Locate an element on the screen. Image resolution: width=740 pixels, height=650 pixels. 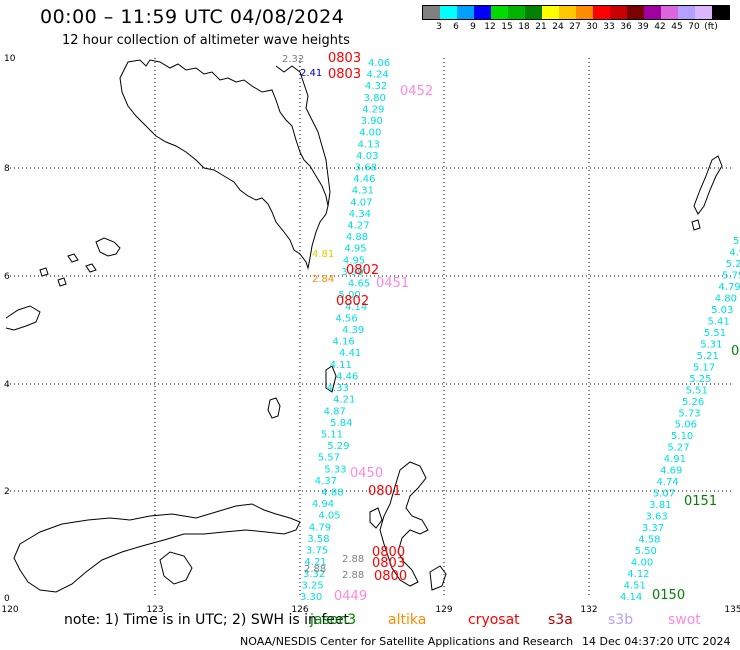
legend-label: 42 is located at coordinates (660, 27).